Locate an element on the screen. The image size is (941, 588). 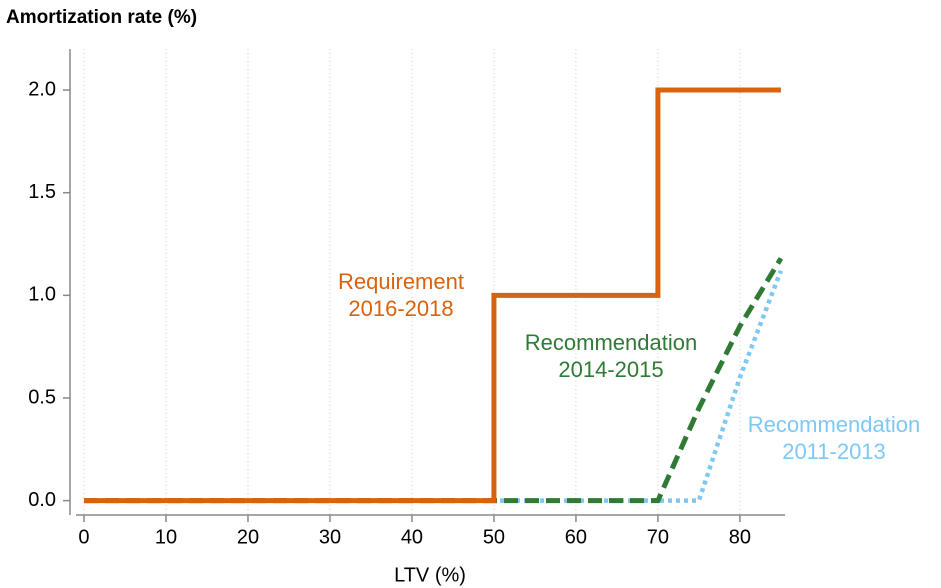
x-tick-label: 60 is located at coordinates (576, 537).